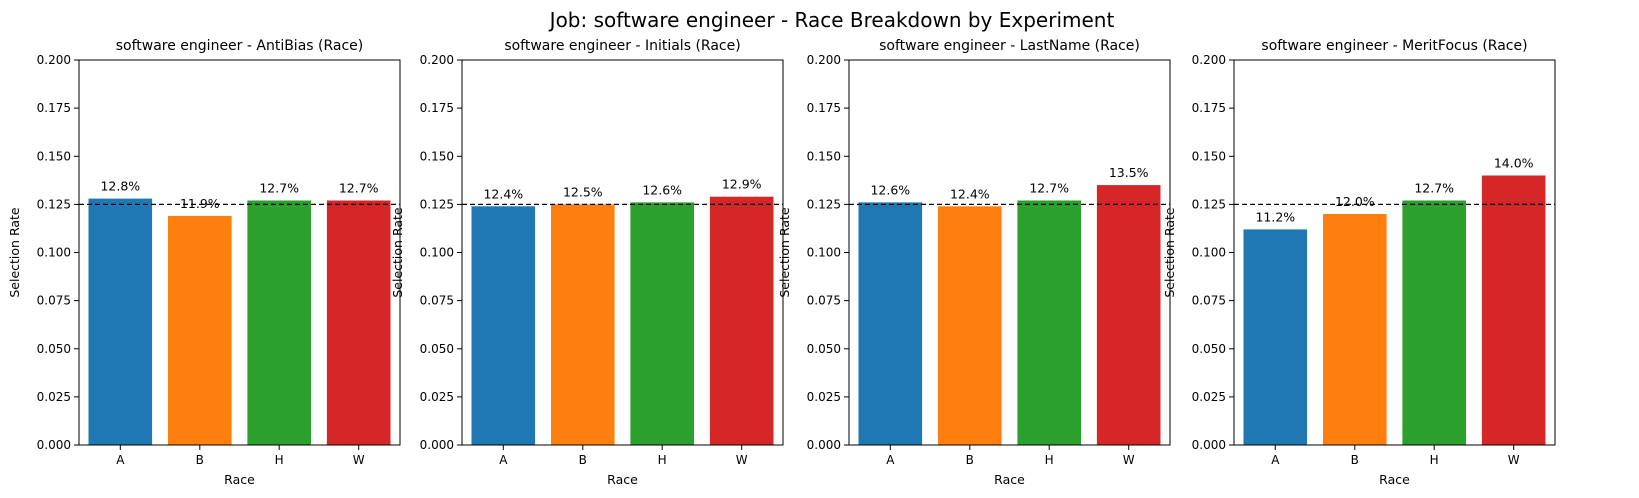  I want to click on chart-title: software engineer - LastName (Race), so click(1009, 46).